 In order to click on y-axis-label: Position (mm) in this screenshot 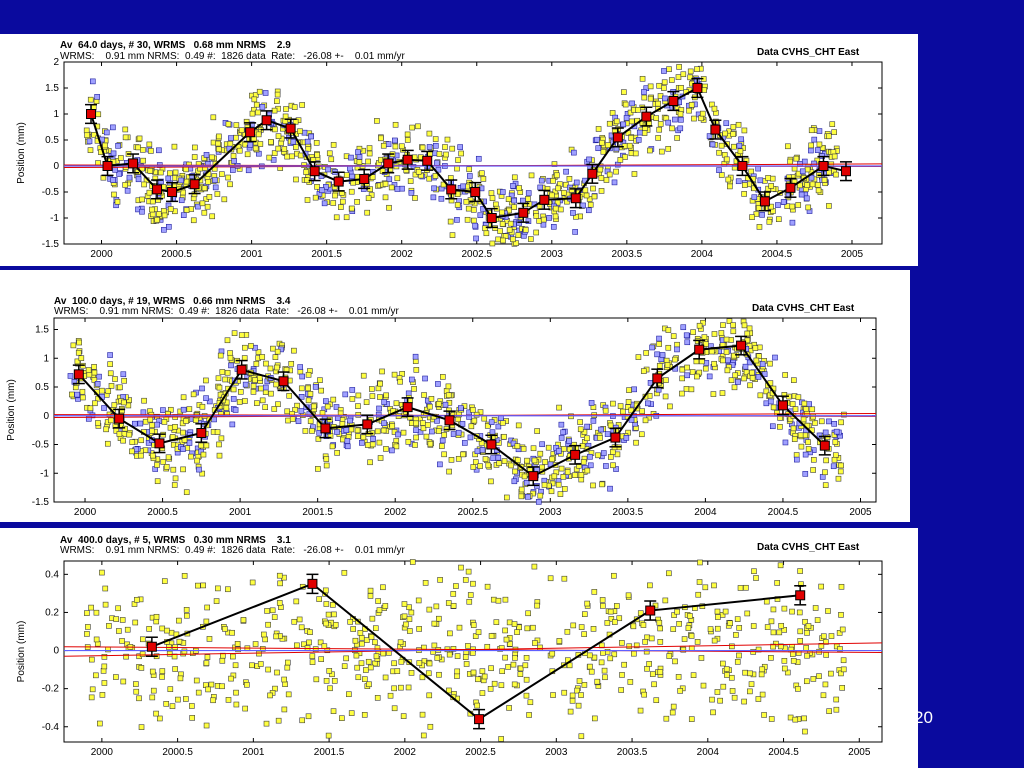, I will do `click(21, 153)`.